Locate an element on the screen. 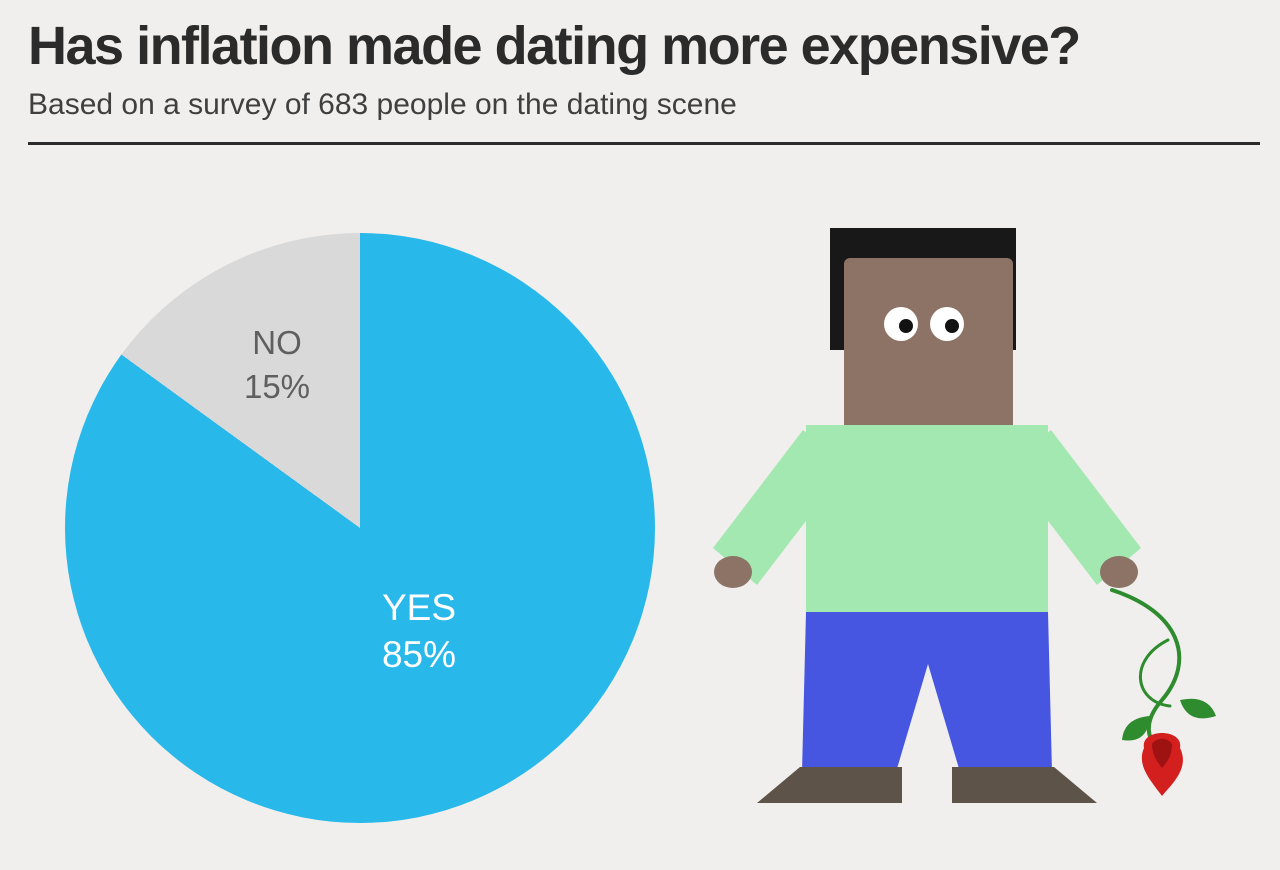  rose-leaf-right is located at coordinates (1198, 708).